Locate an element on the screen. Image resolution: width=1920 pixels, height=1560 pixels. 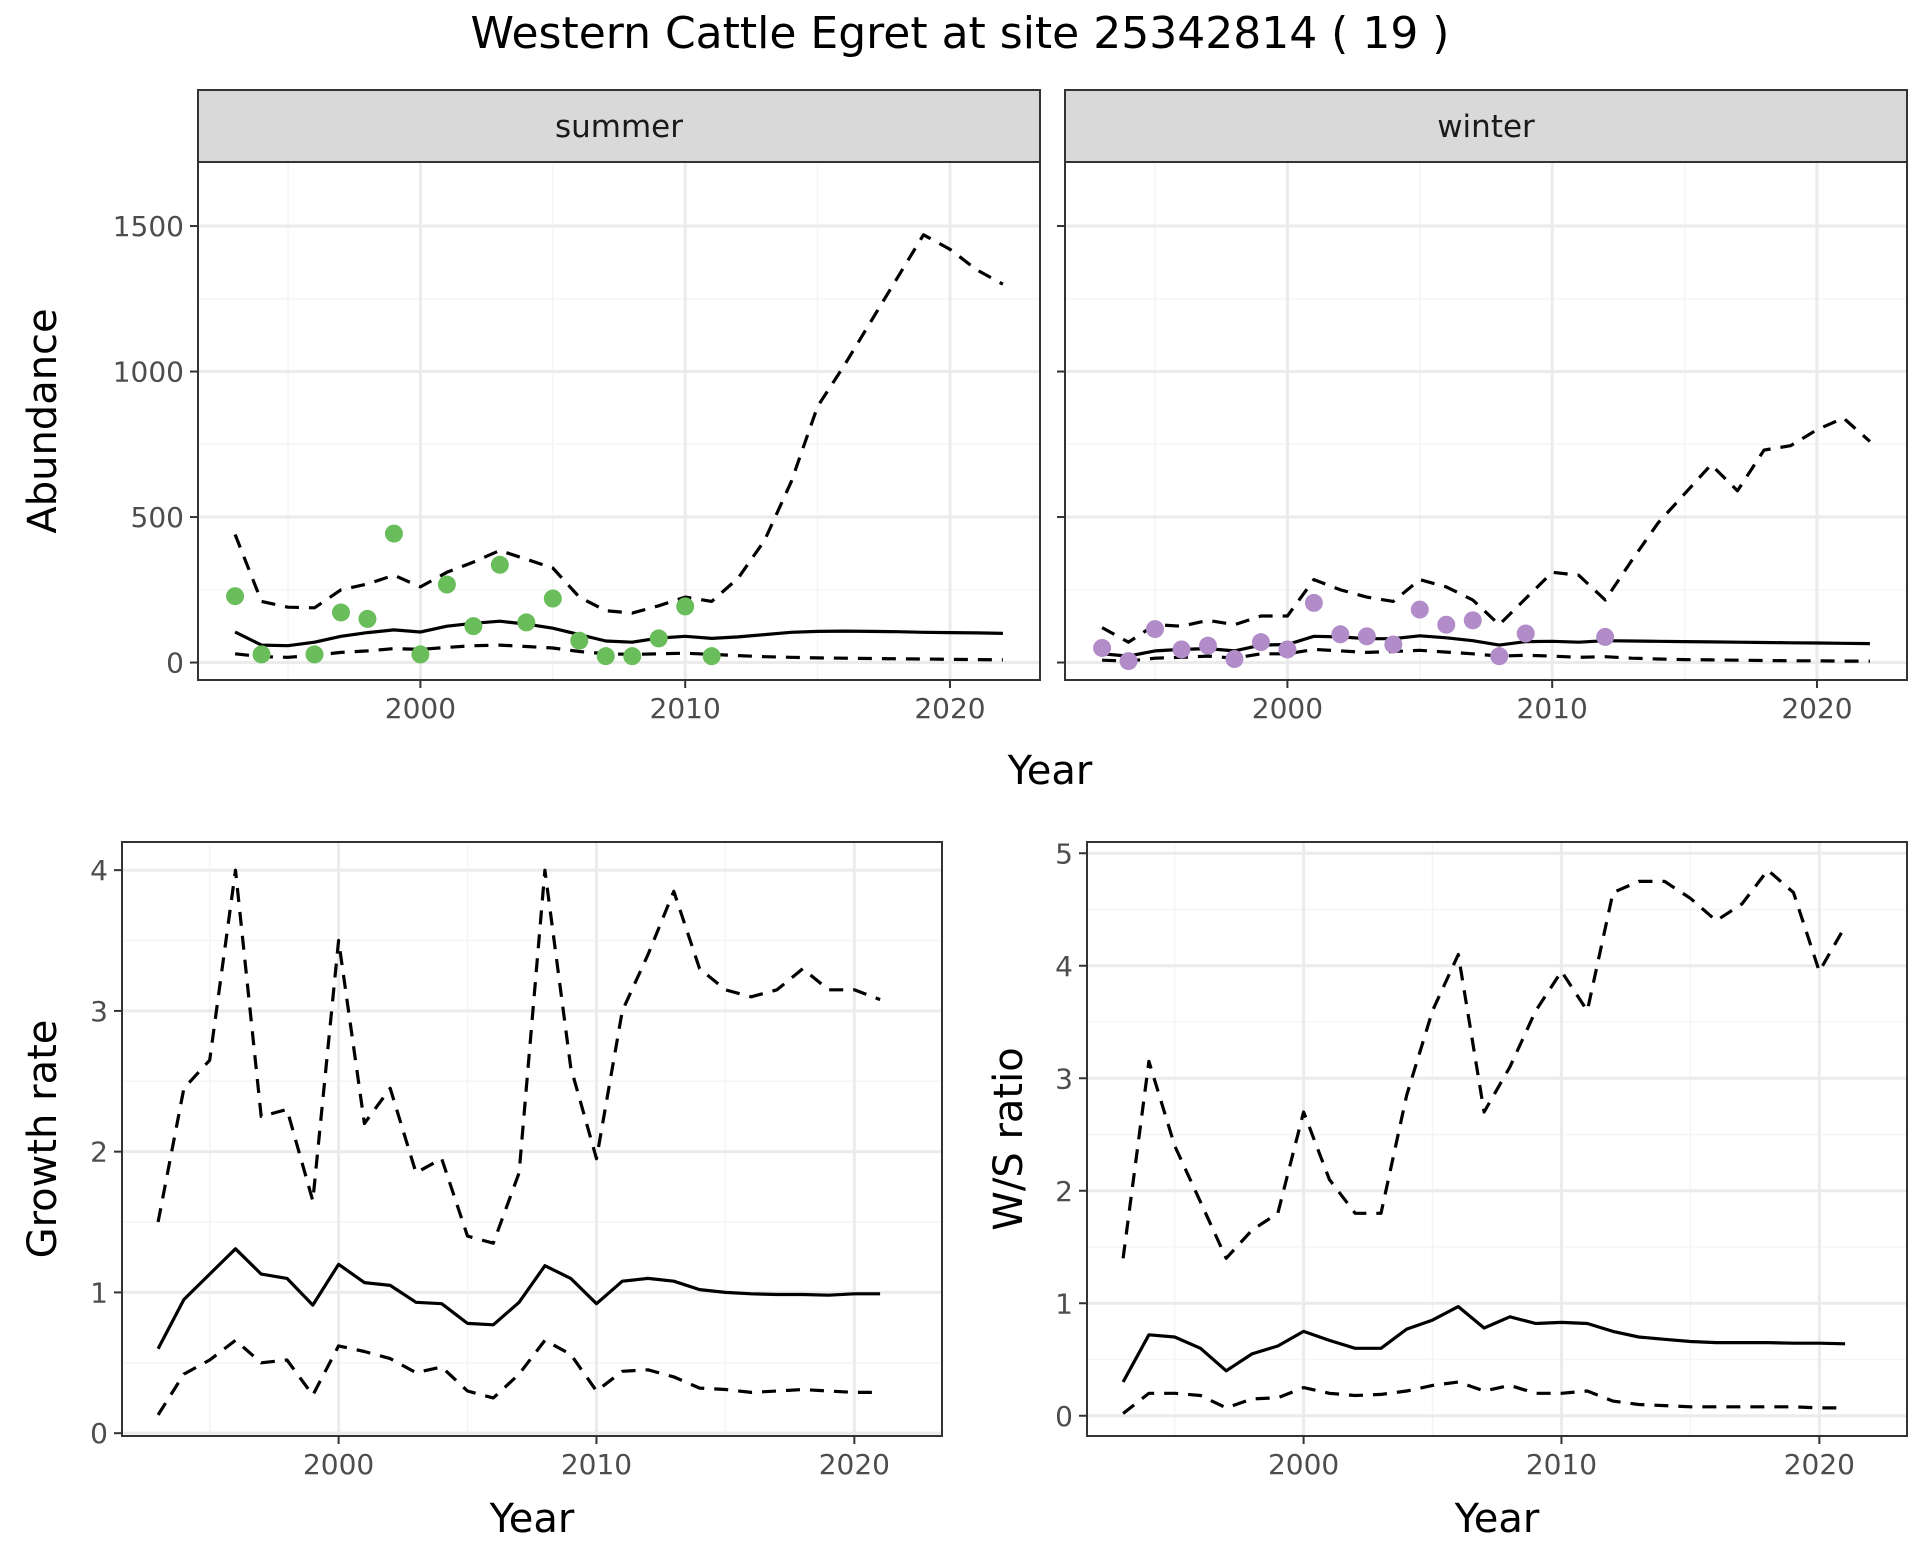
facet-strip-label: winter is located at coordinates (1486, 127).